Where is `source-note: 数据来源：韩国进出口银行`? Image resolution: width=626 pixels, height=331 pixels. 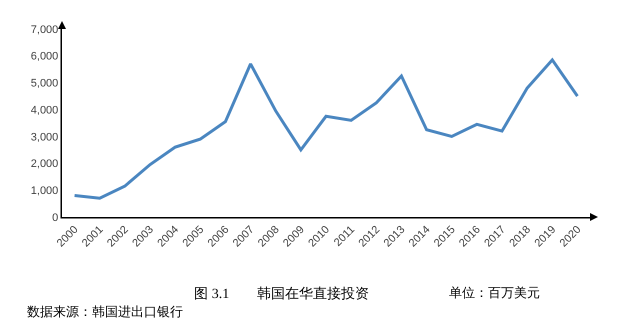
source-note: 数据来源：韩国进出口银行 is located at coordinates (105, 311).